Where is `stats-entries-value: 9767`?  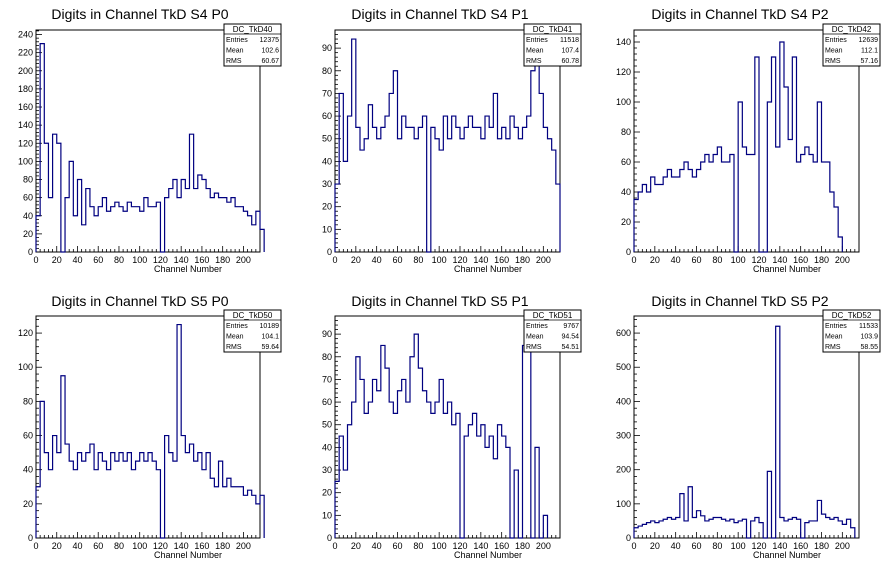 stats-entries-value: 9767 is located at coordinates (571, 326).